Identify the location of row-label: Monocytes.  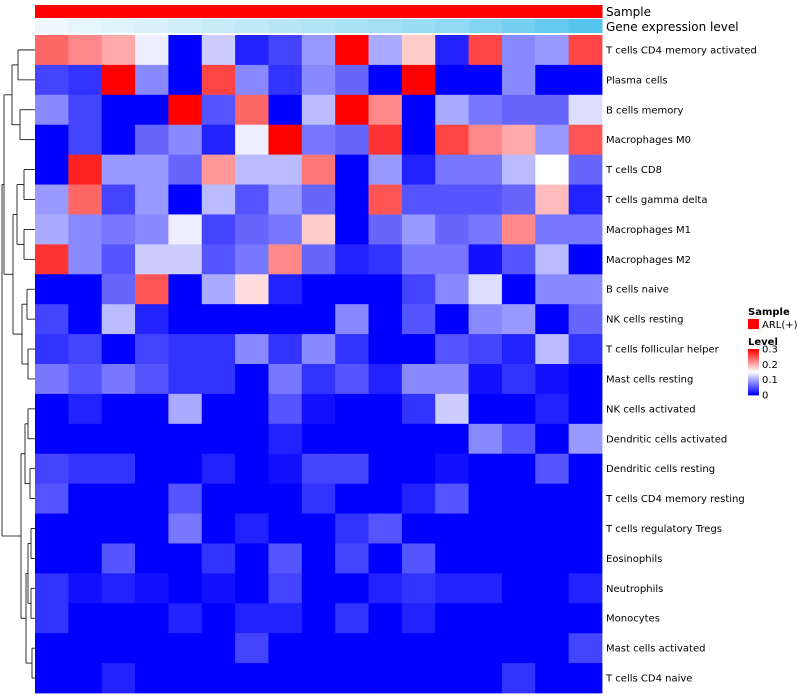
(633, 619).